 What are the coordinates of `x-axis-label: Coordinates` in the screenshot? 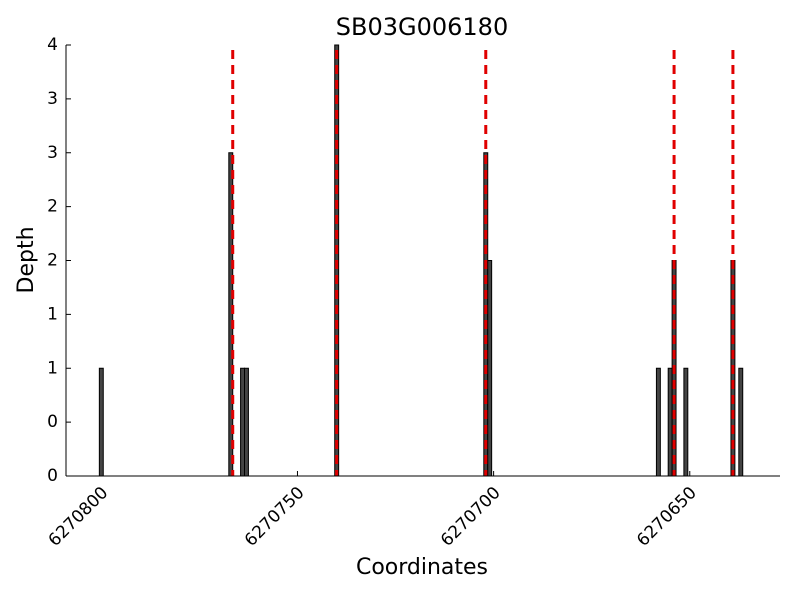 It's located at (422, 567).